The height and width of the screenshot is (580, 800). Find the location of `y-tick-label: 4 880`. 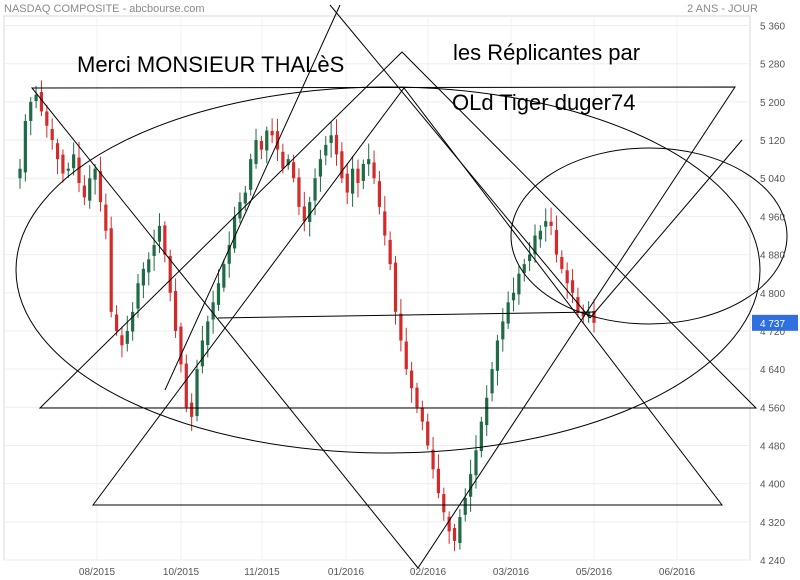

y-tick-label: 4 880 is located at coordinates (772, 256).